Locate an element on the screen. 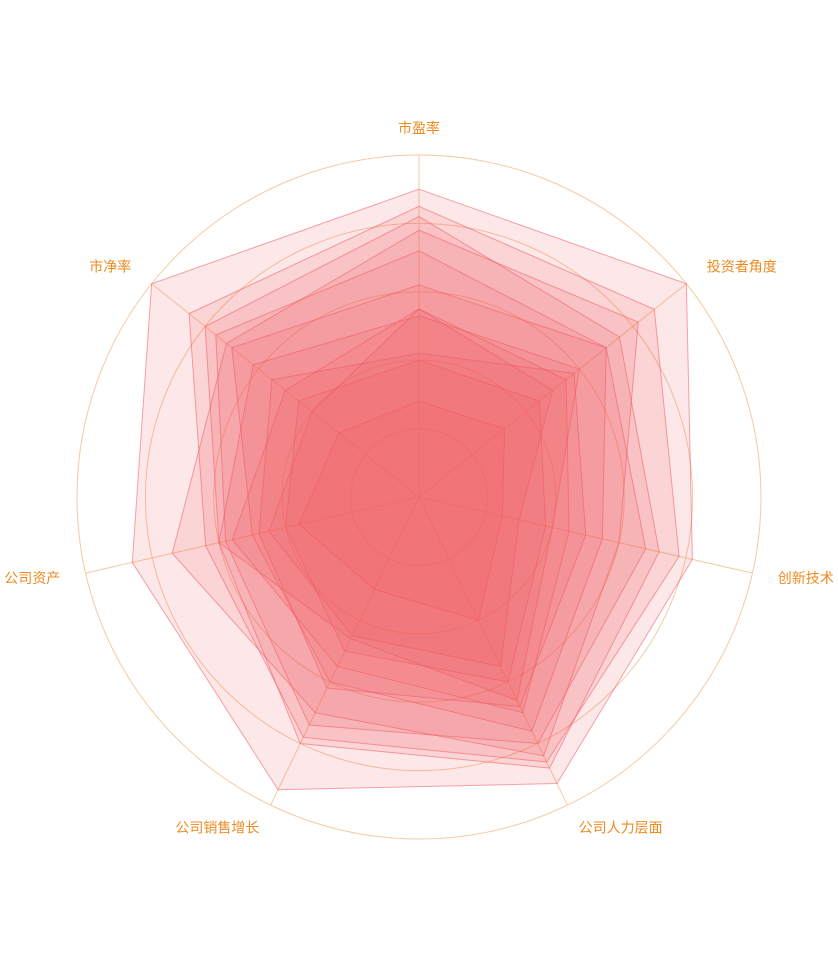 This screenshot has width=838, height=962. indicator-label: 公司人力层面 is located at coordinates (621, 829).